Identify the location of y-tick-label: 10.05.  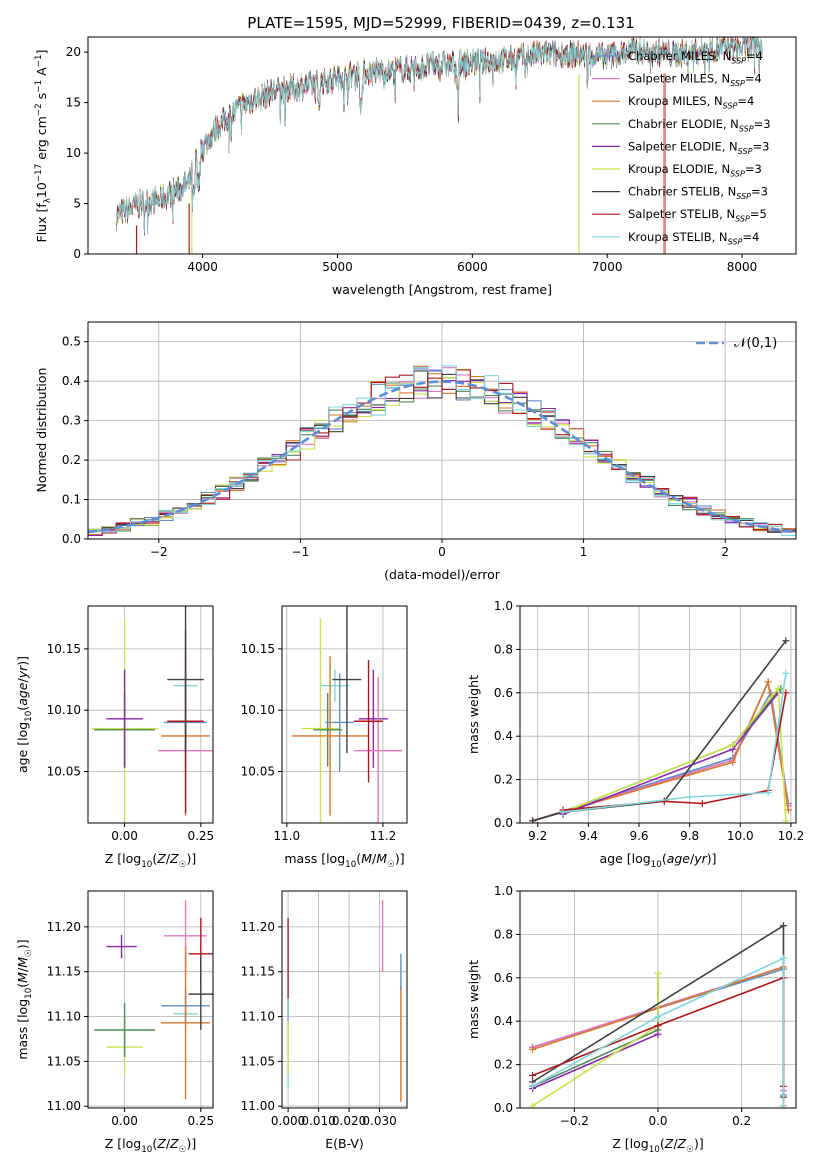
(258, 772).